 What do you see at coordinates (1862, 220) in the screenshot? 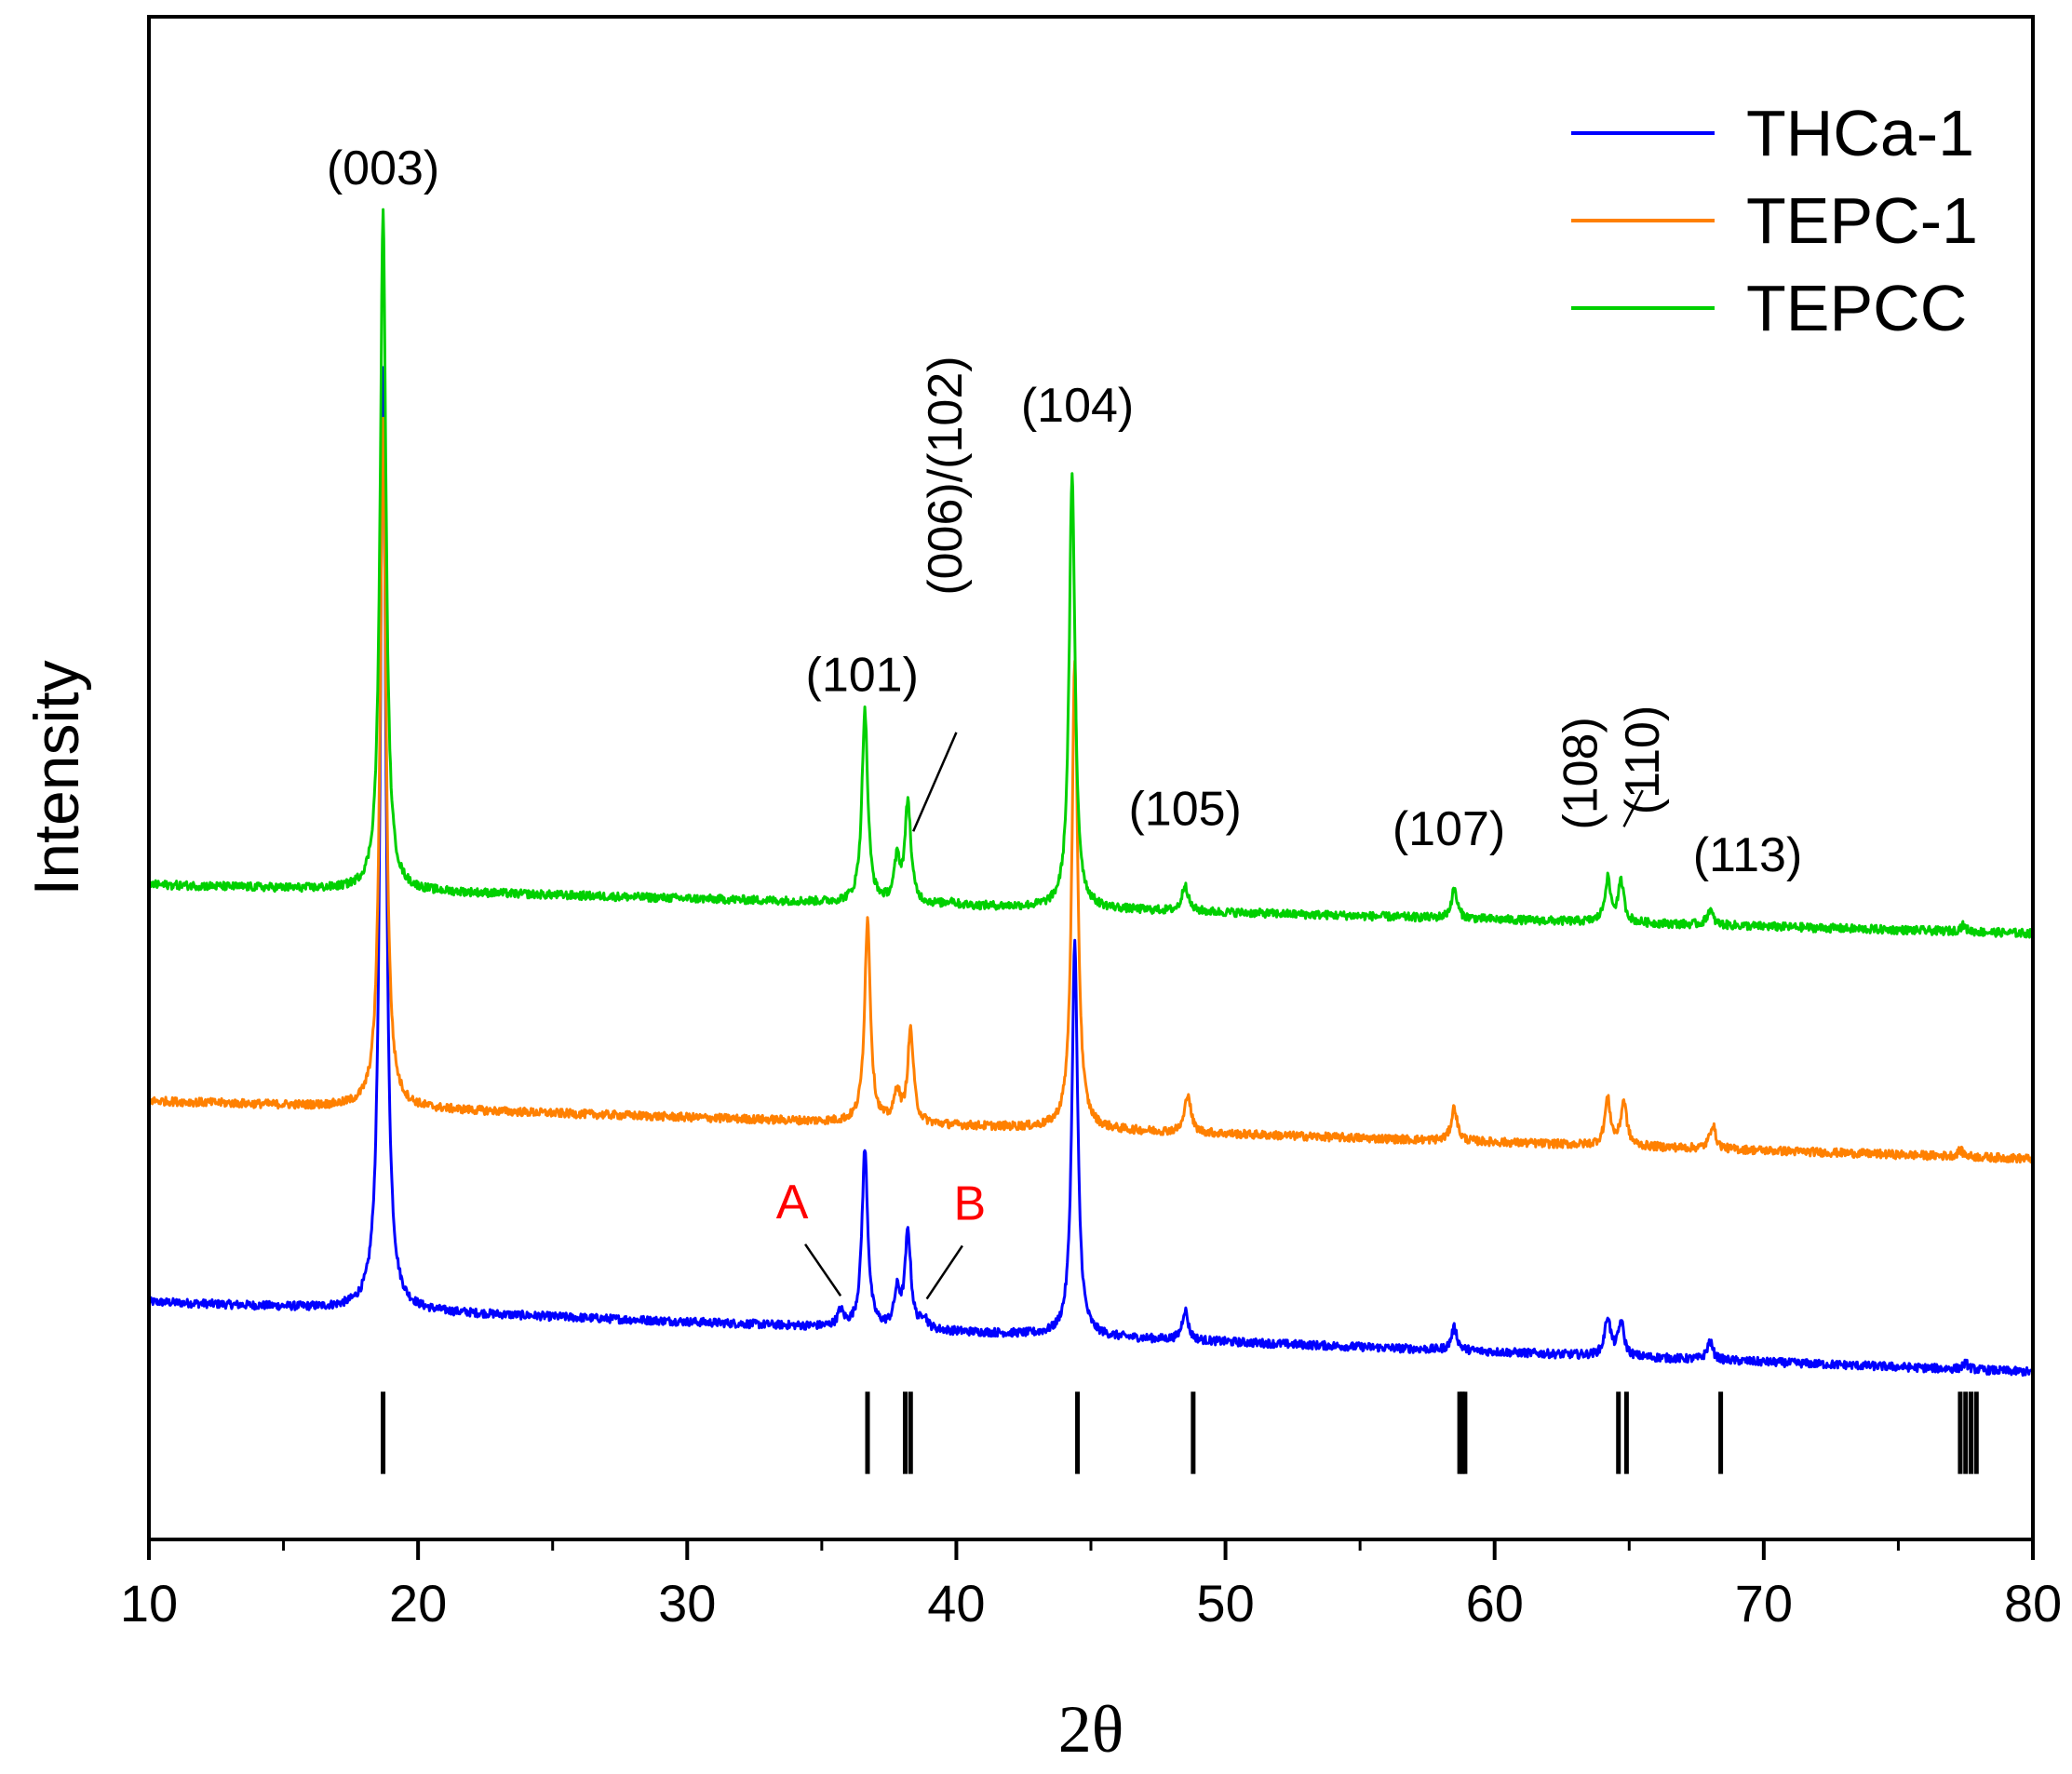
I see `legend-label: TEPC-1` at bounding box center [1862, 220].